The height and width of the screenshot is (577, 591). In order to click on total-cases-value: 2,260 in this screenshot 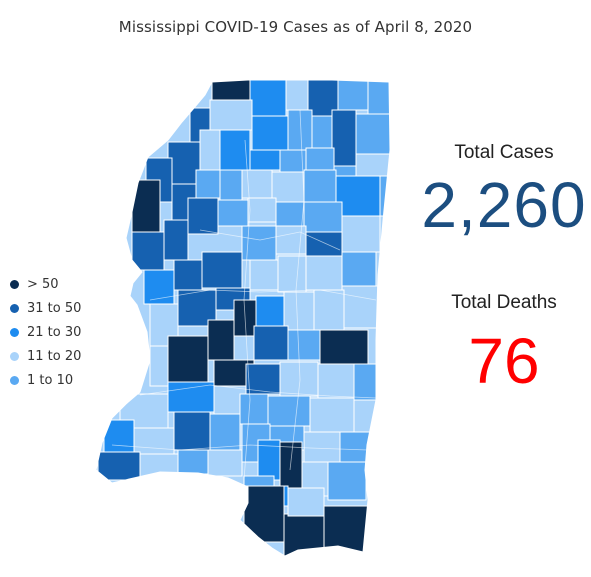, I will do `click(504, 205)`.